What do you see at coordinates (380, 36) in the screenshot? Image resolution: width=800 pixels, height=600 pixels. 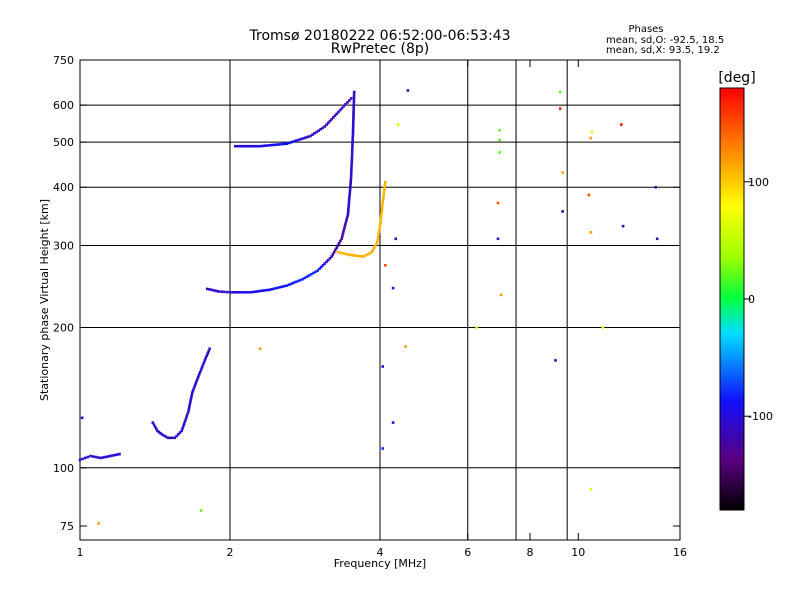 I see `chart-title: Tromsø 20180222 06:52:00-06:53:43` at bounding box center [380, 36].